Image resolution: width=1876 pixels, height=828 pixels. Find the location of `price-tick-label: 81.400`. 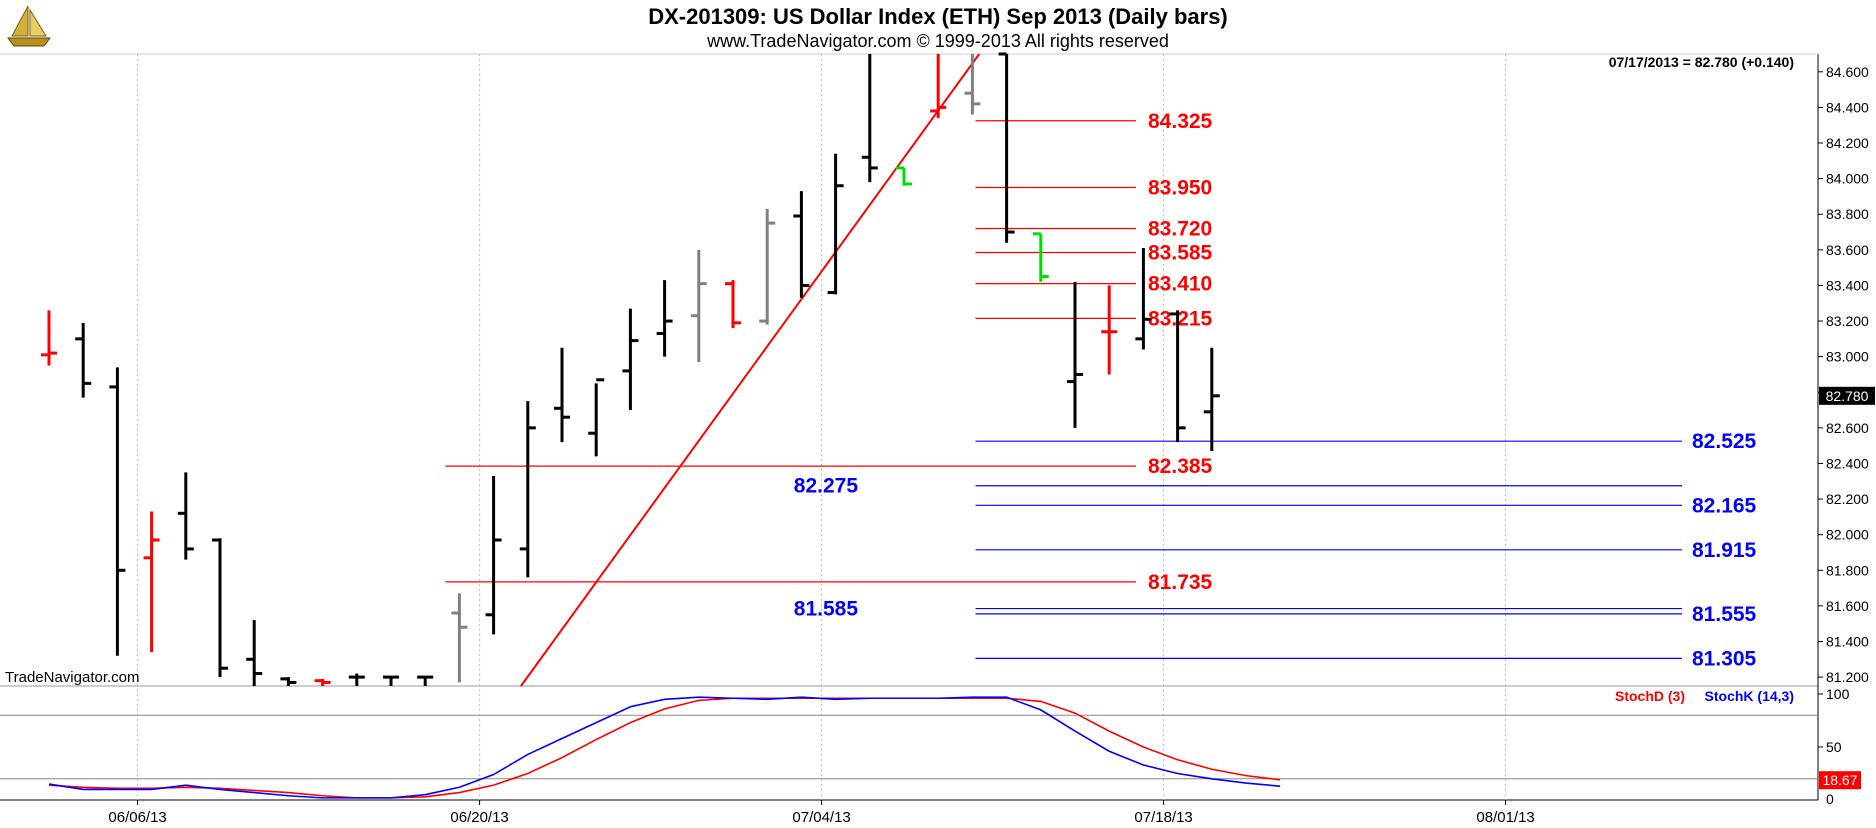

price-tick-label: 81.400 is located at coordinates (1847, 641).